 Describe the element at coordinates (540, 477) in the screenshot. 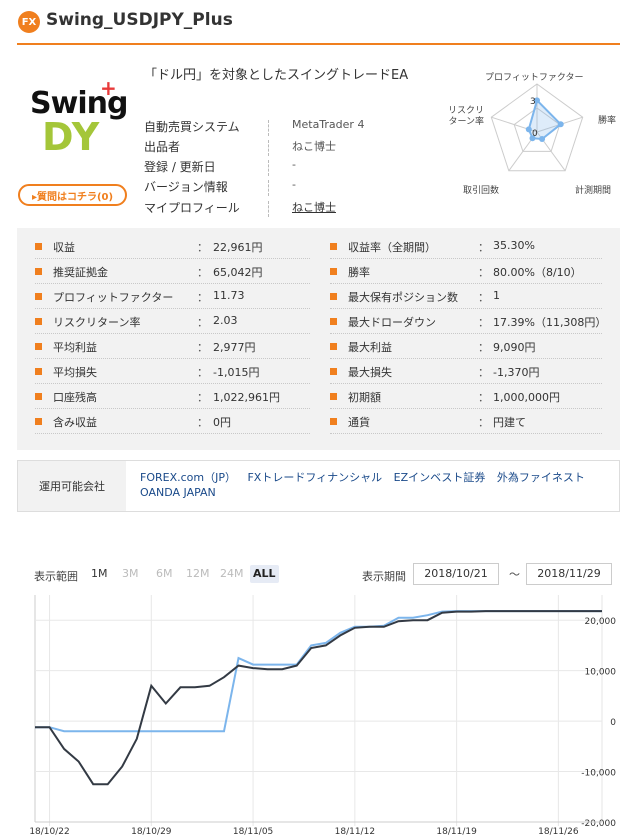

I see `broker-link: 外為ファイネスト` at that location.